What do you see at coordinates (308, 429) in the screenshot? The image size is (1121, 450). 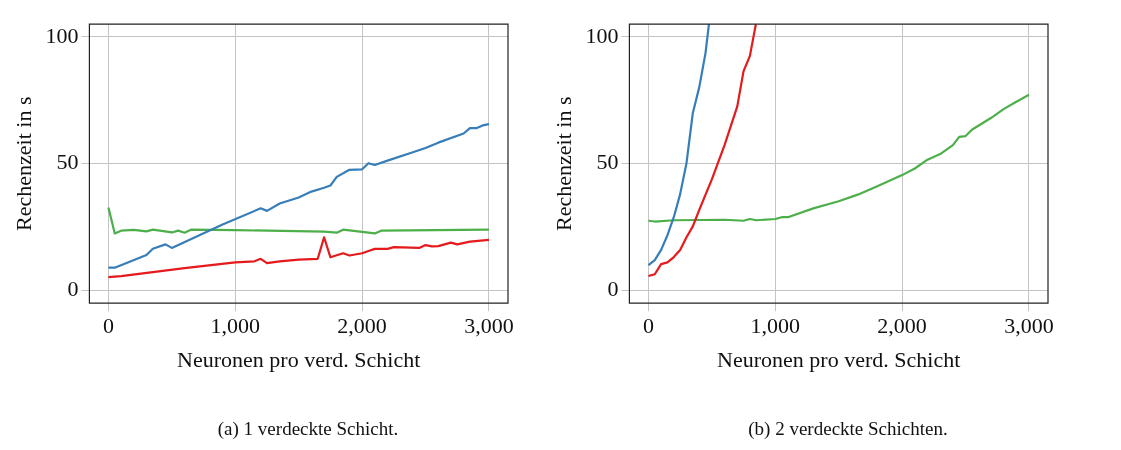 I see `text: (a) 1 verdeckte Schicht.` at bounding box center [308, 429].